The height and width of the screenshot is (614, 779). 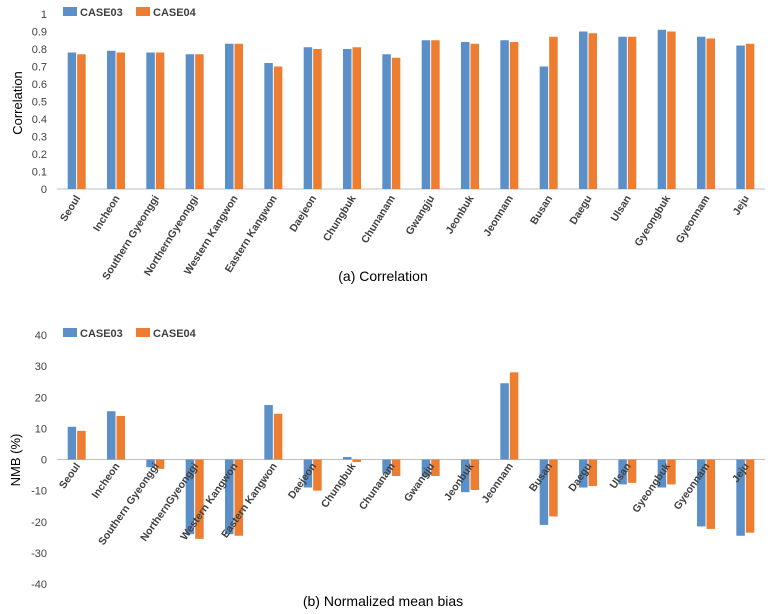 What do you see at coordinates (504, 421) in the screenshot?
I see `bar-case03-jeonnam` at bounding box center [504, 421].